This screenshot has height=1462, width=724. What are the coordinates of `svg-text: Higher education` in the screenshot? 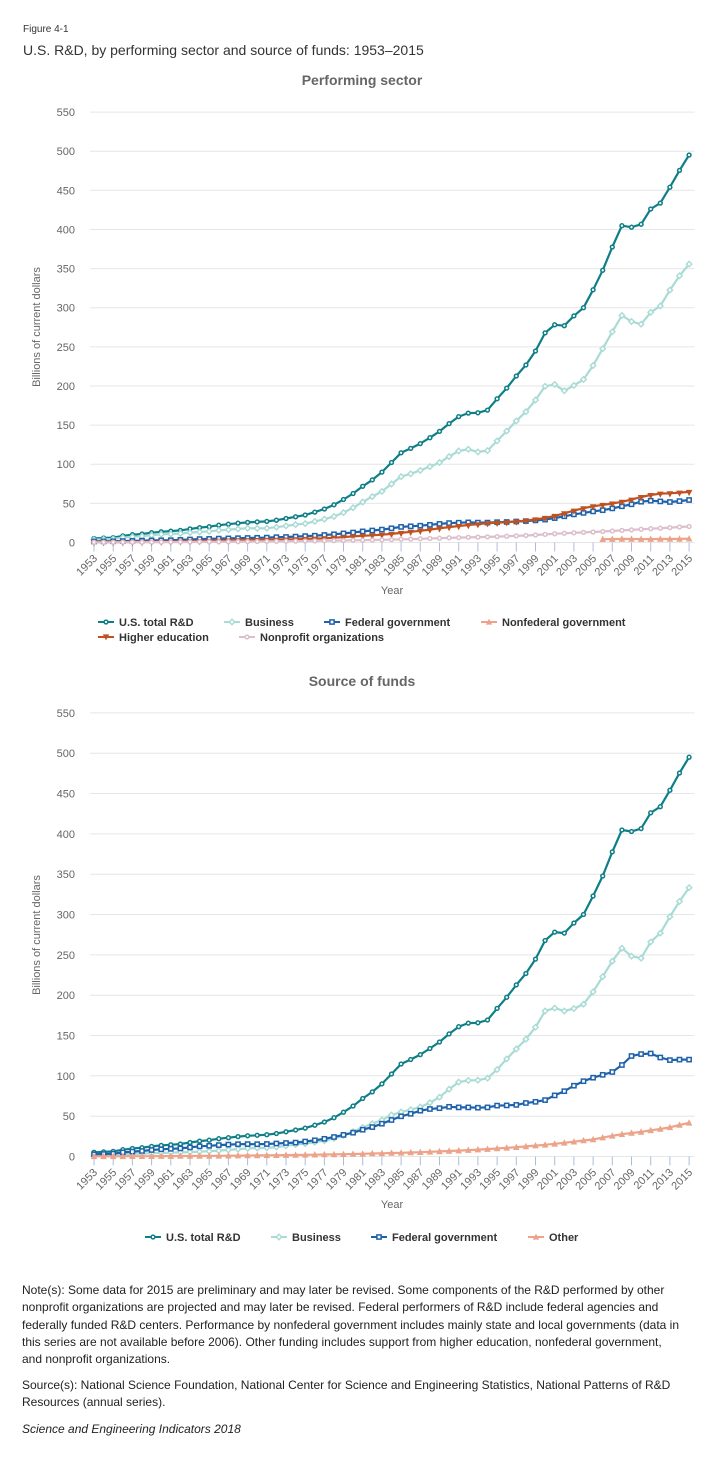 It's located at (164, 638).